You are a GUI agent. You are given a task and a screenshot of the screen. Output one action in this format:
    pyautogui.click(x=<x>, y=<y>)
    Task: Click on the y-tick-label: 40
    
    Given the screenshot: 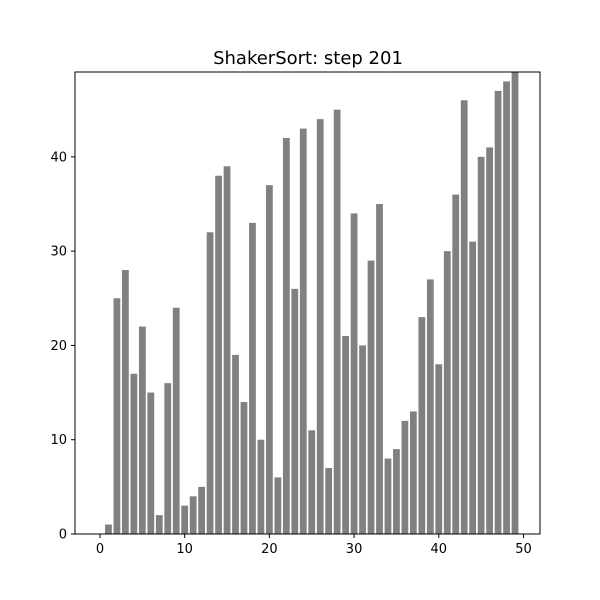 What is the action you would take?
    pyautogui.click(x=58, y=157)
    